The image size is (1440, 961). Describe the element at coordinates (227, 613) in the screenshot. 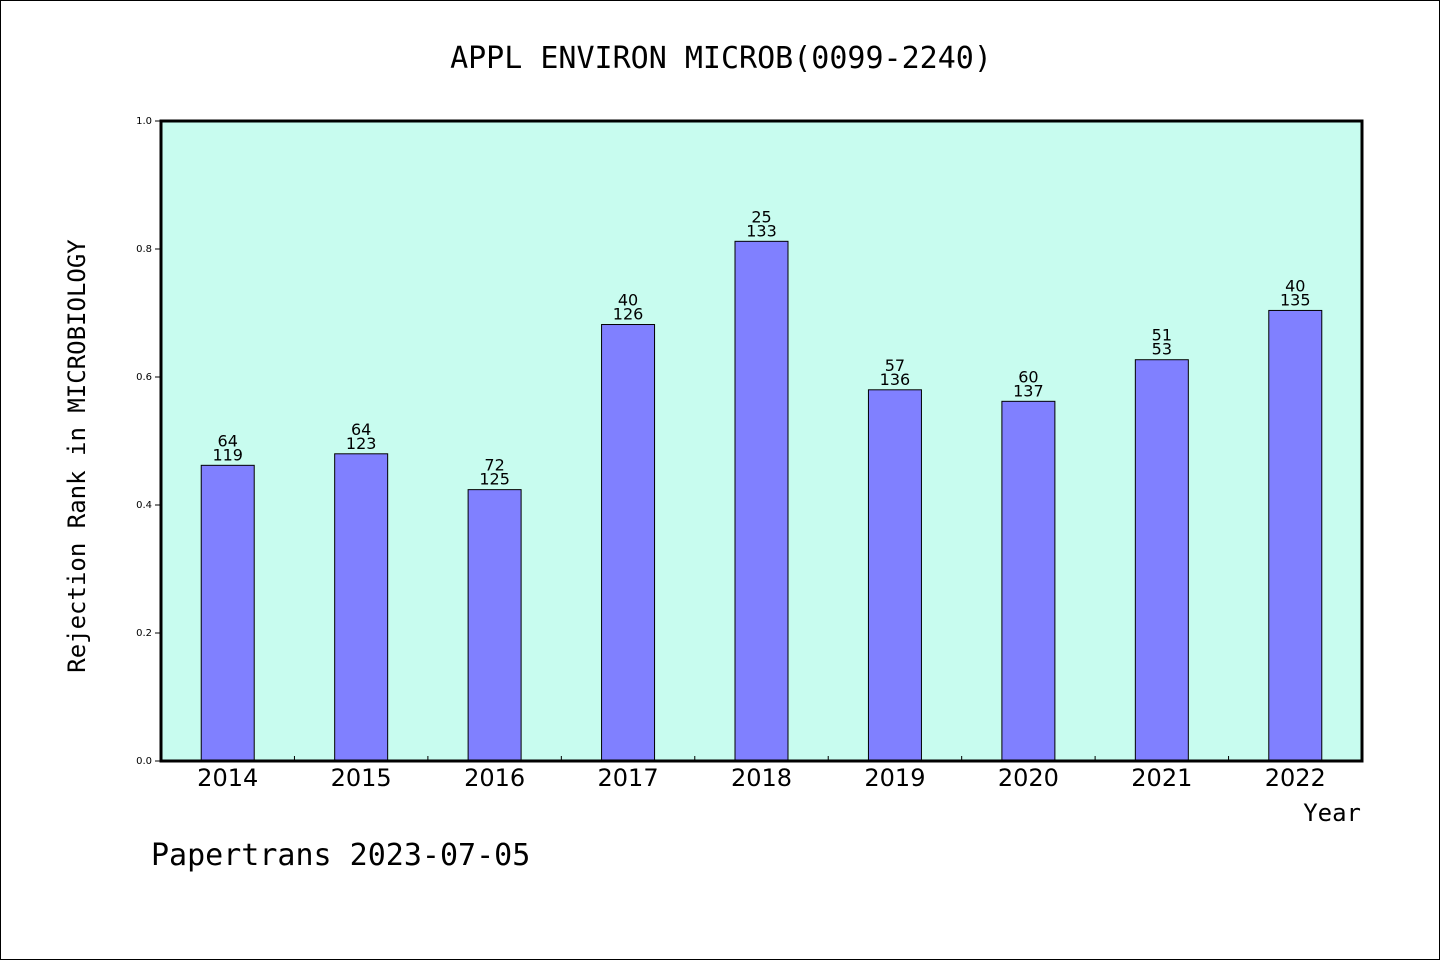

I see `bar-2014` at that location.